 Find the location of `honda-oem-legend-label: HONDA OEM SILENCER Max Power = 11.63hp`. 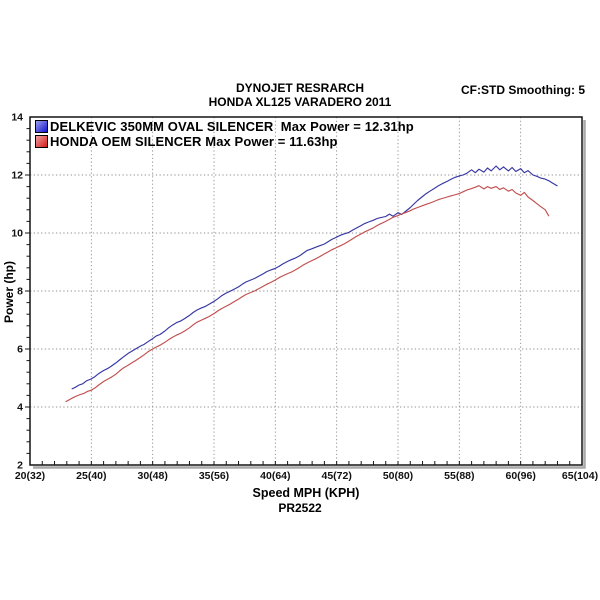

honda-oem-legend-label: HONDA OEM SILENCER Max Power = 11.63hp is located at coordinates (194, 141).